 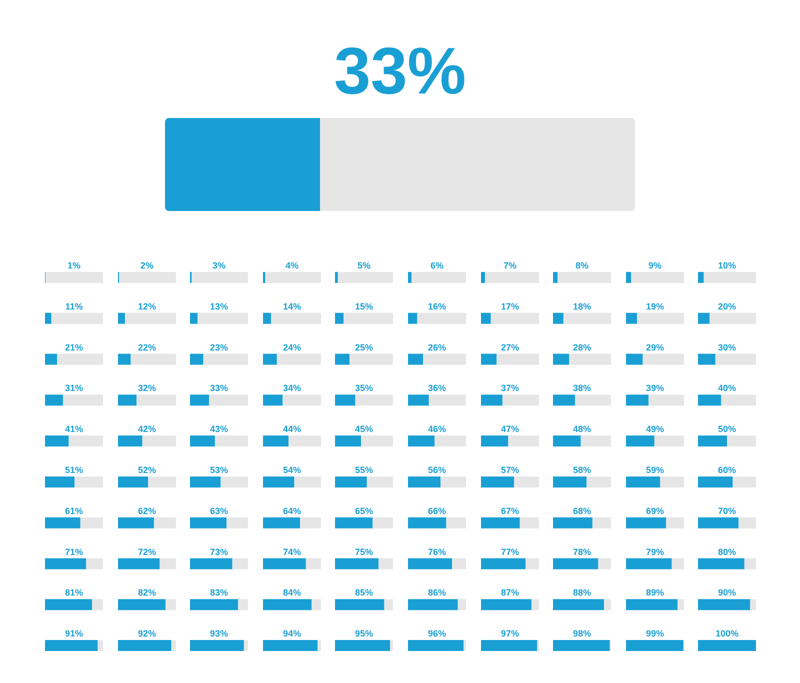 I want to click on data-label: 34%, so click(x=291, y=388).